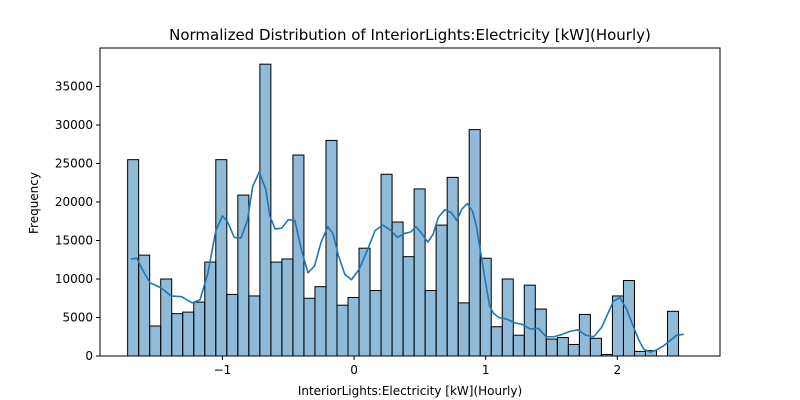 This screenshot has width=800, height=400. Describe the element at coordinates (223, 370) in the screenshot. I see `x-tick-label: −1` at that location.